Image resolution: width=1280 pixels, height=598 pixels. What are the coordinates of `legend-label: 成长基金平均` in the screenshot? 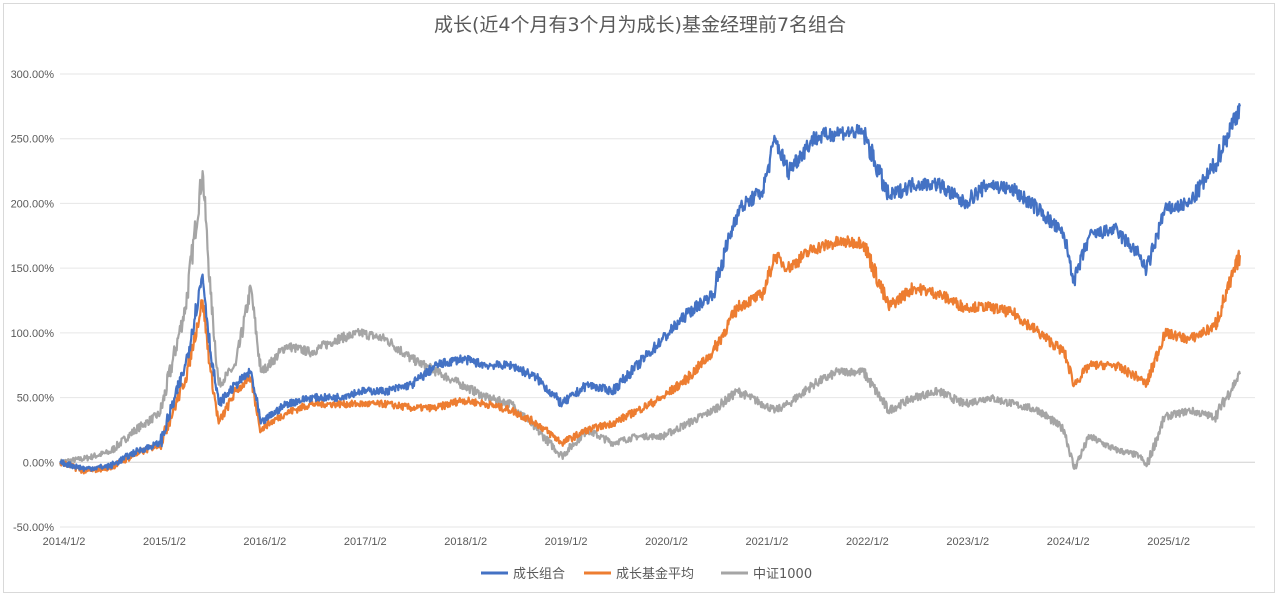 It's located at (655, 574).